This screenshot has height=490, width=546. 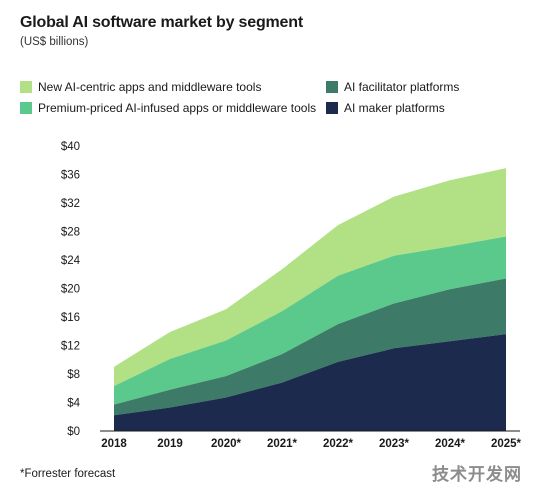 I want to click on y-tick-label: $4, so click(x=73, y=404).